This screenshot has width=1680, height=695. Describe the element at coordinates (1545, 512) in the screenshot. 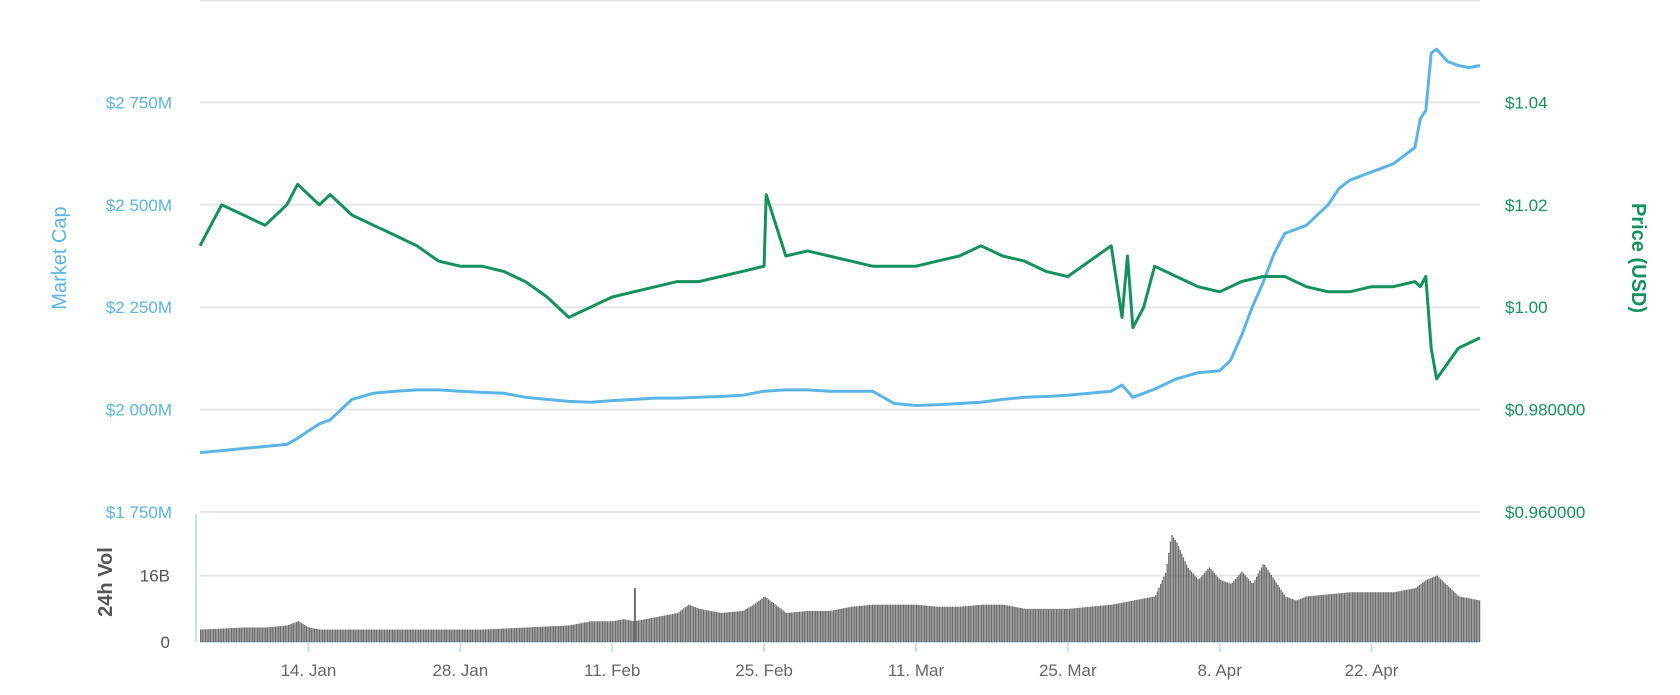

I see `right-tick-label: $0.960000` at that location.